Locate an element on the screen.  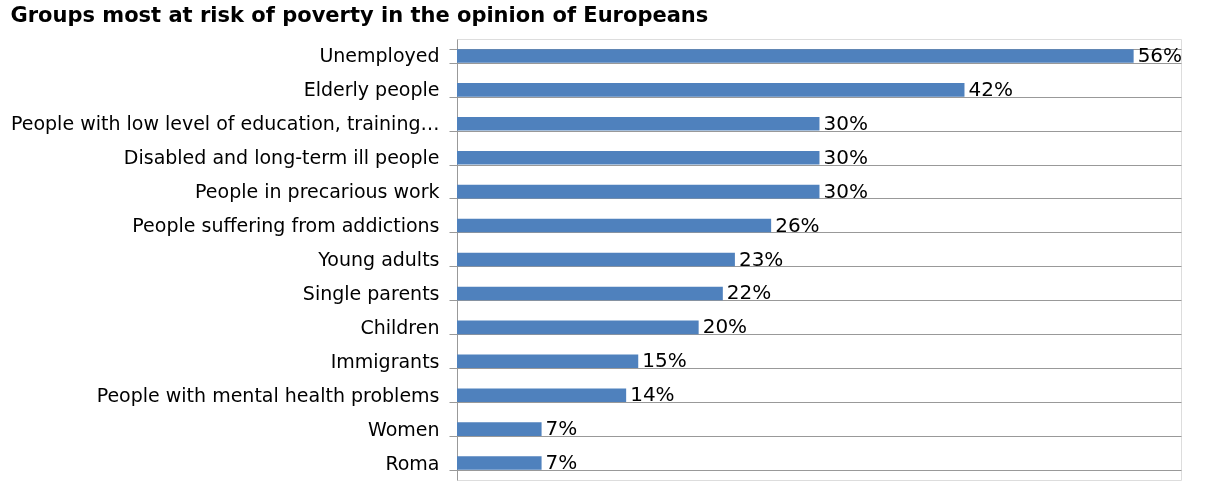
data-label: 14% is located at coordinates (652, 394).